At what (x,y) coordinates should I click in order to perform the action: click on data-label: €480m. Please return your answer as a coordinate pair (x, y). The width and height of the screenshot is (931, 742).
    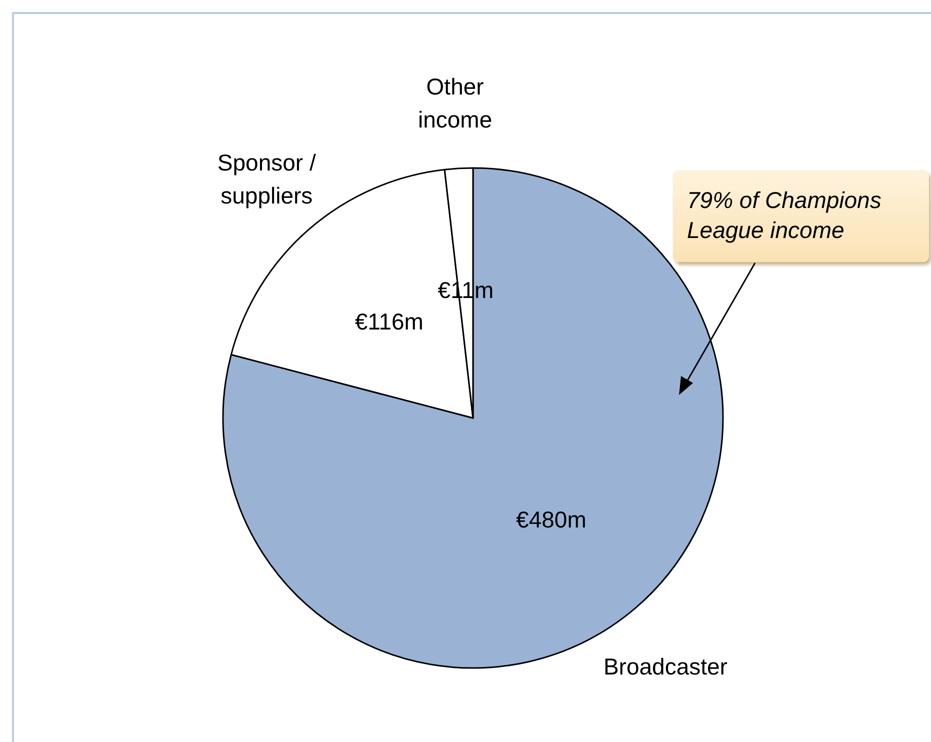
    Looking at the image, I should click on (551, 519).